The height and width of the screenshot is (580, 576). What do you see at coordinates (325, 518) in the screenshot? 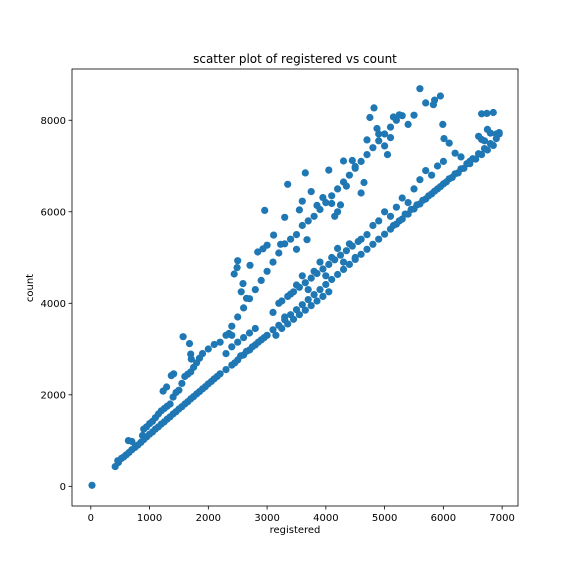
I see `x-tick-label: 4000` at bounding box center [325, 518].